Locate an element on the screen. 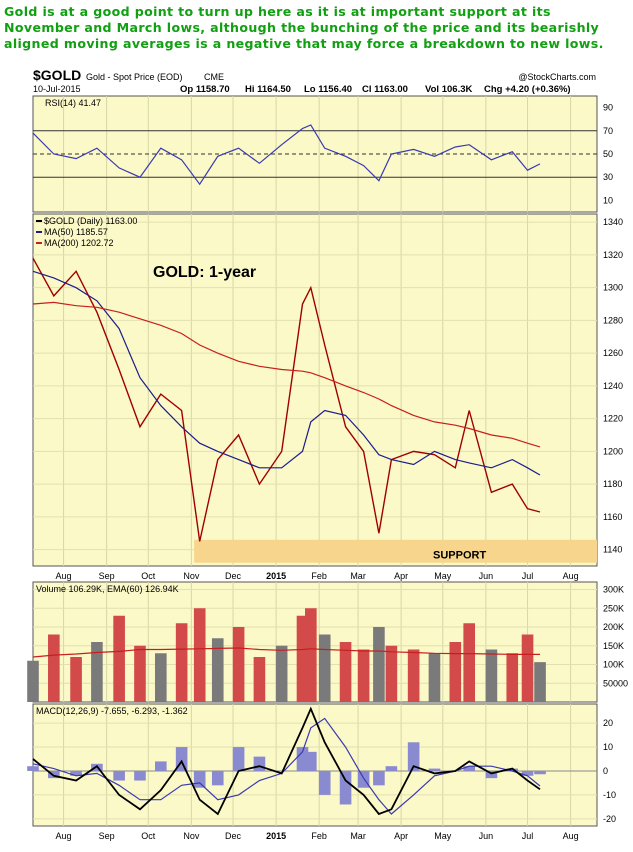  macd-tick-label: 20 is located at coordinates (608, 723).